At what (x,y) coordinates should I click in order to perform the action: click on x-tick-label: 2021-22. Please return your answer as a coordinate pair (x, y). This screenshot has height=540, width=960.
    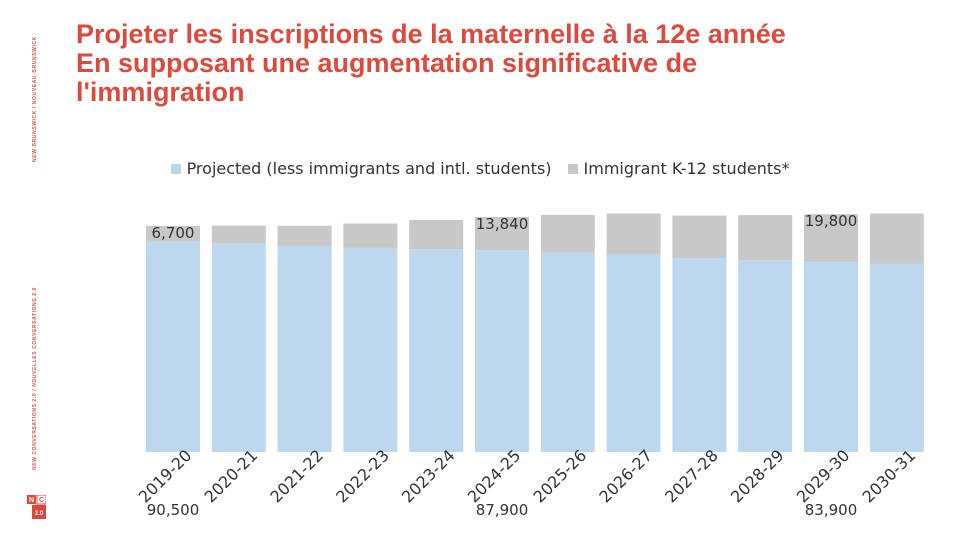
    Looking at the image, I should click on (296, 476).